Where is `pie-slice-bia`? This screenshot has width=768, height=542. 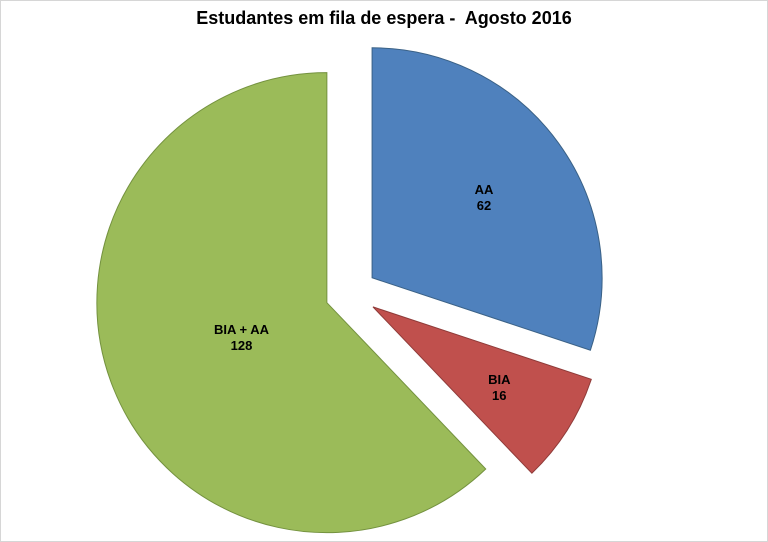 pie-slice-bia is located at coordinates (482, 390).